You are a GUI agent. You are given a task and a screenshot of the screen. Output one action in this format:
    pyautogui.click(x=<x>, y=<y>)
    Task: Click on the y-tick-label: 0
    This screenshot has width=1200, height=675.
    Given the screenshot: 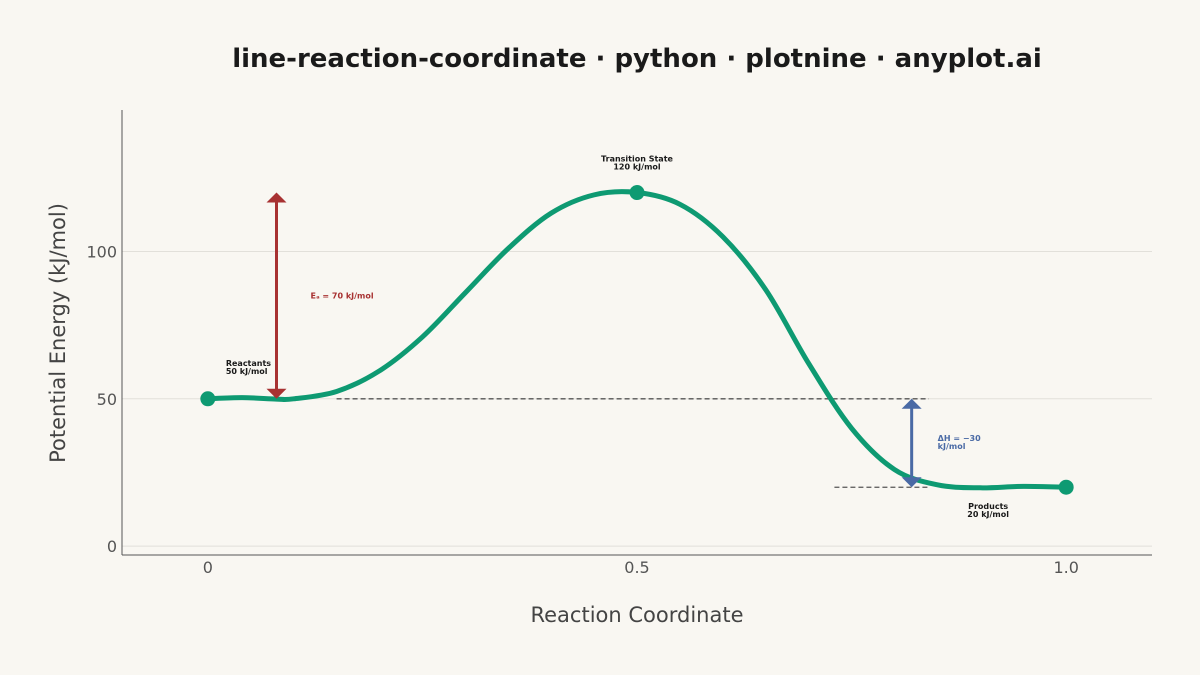 What is the action you would take?
    pyautogui.click(x=112, y=546)
    